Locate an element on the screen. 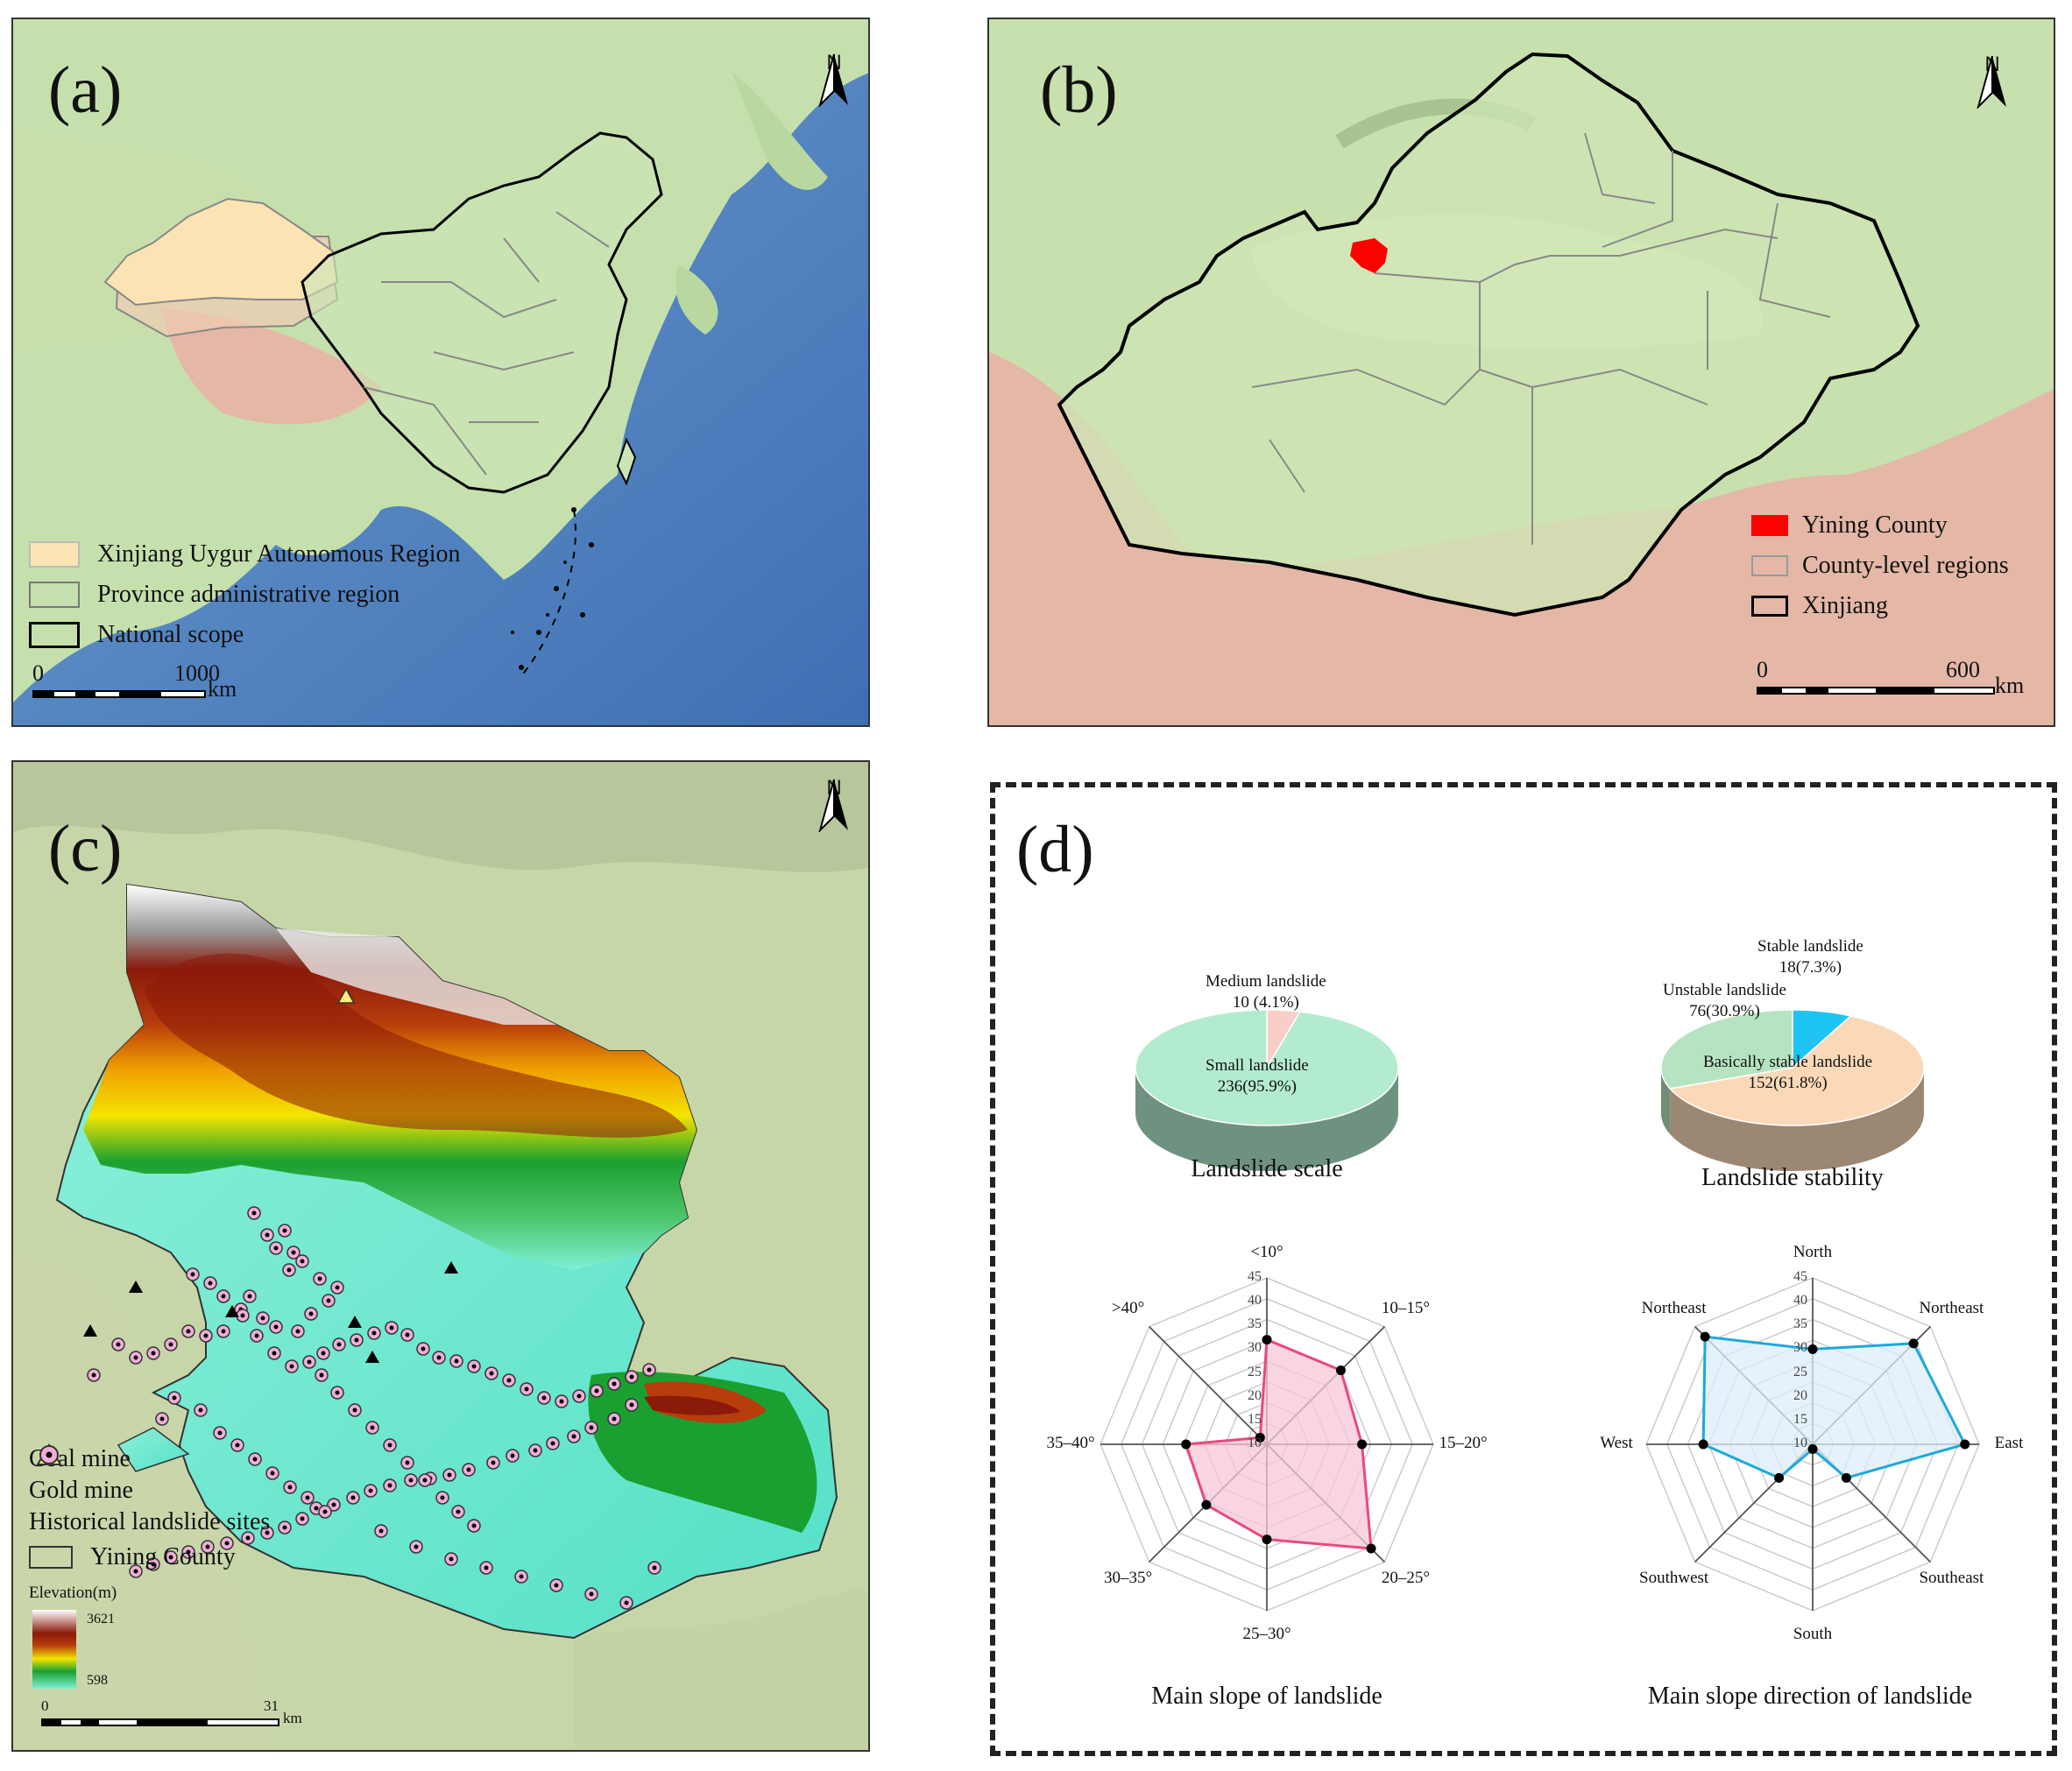 Image resolution: width=2072 pixels, height=1771 pixels. radar-category-label: East is located at coordinates (2009, 1443).